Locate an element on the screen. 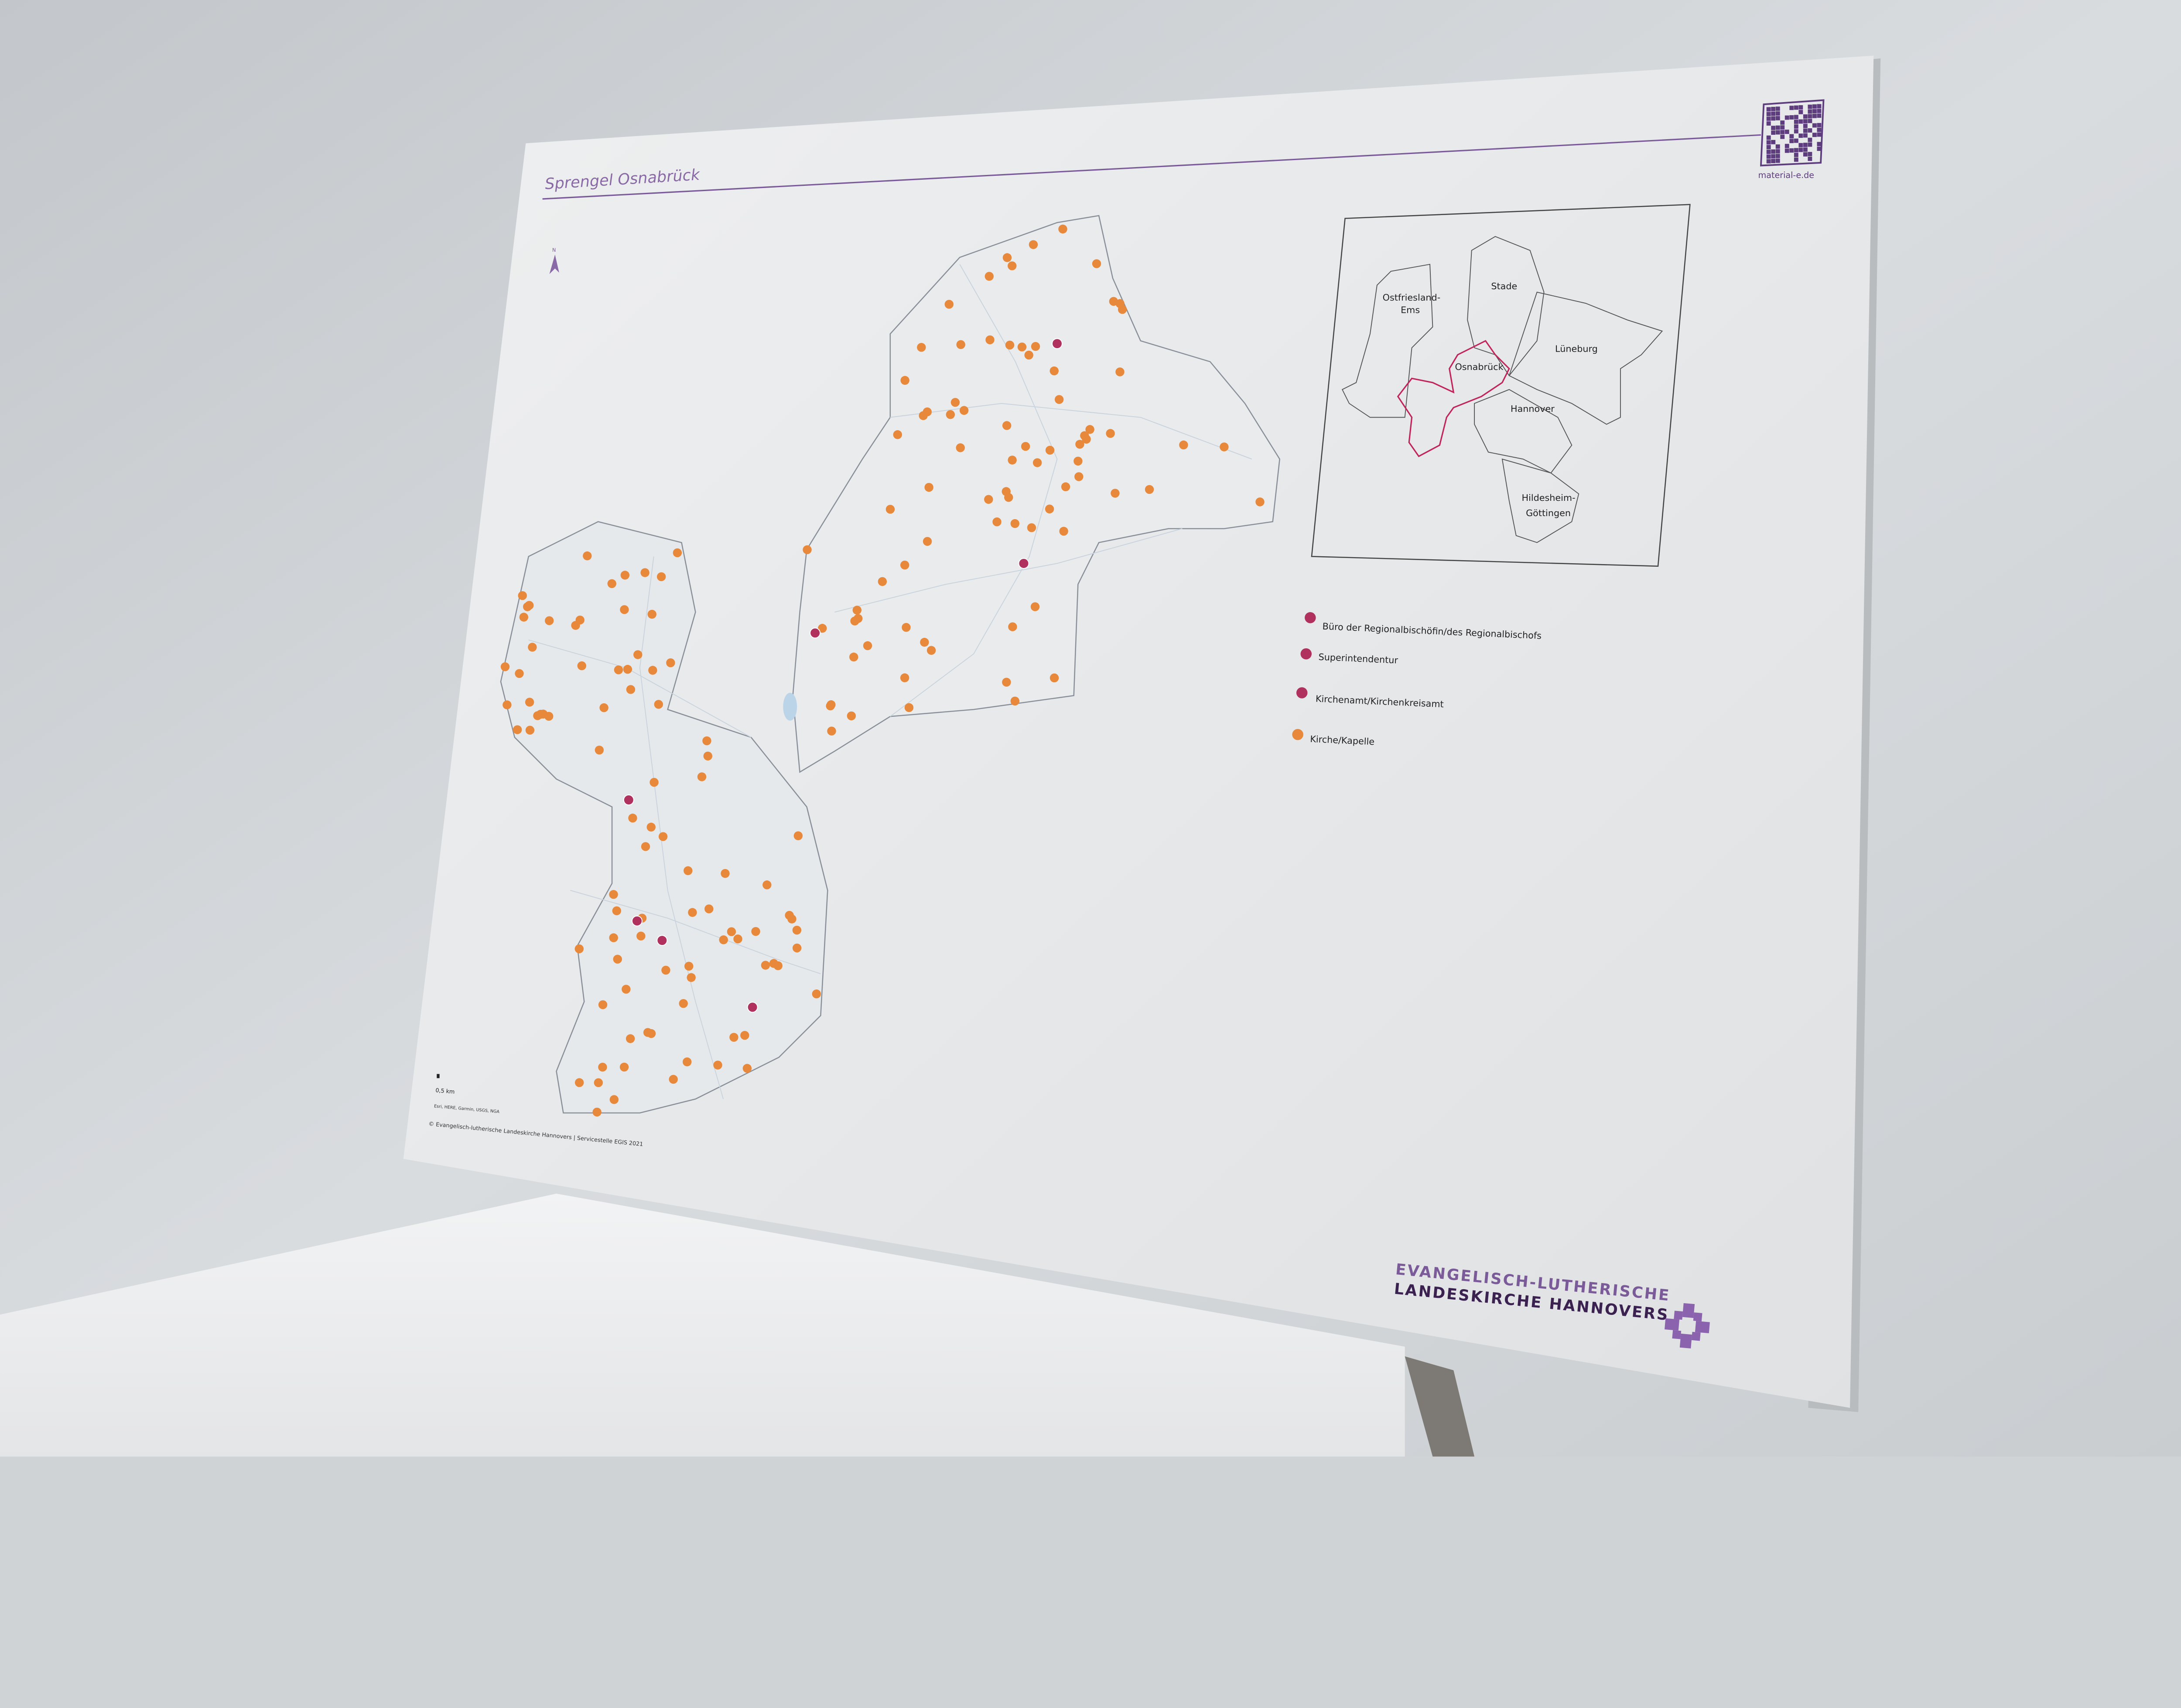  qr-caption: material-e.de is located at coordinates (1786, 175).